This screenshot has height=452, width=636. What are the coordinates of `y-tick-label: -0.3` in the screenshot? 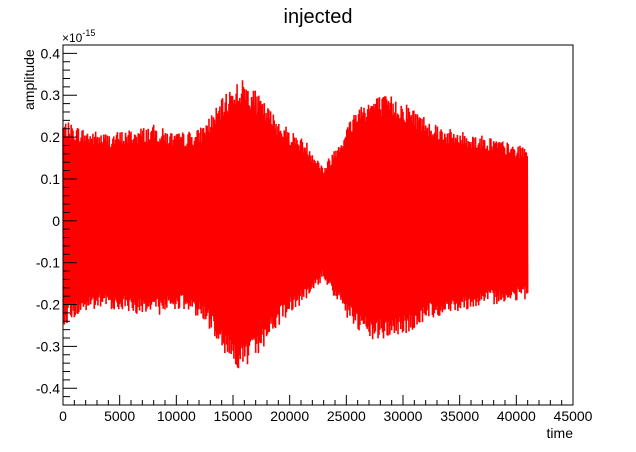 It's located at (48, 346).